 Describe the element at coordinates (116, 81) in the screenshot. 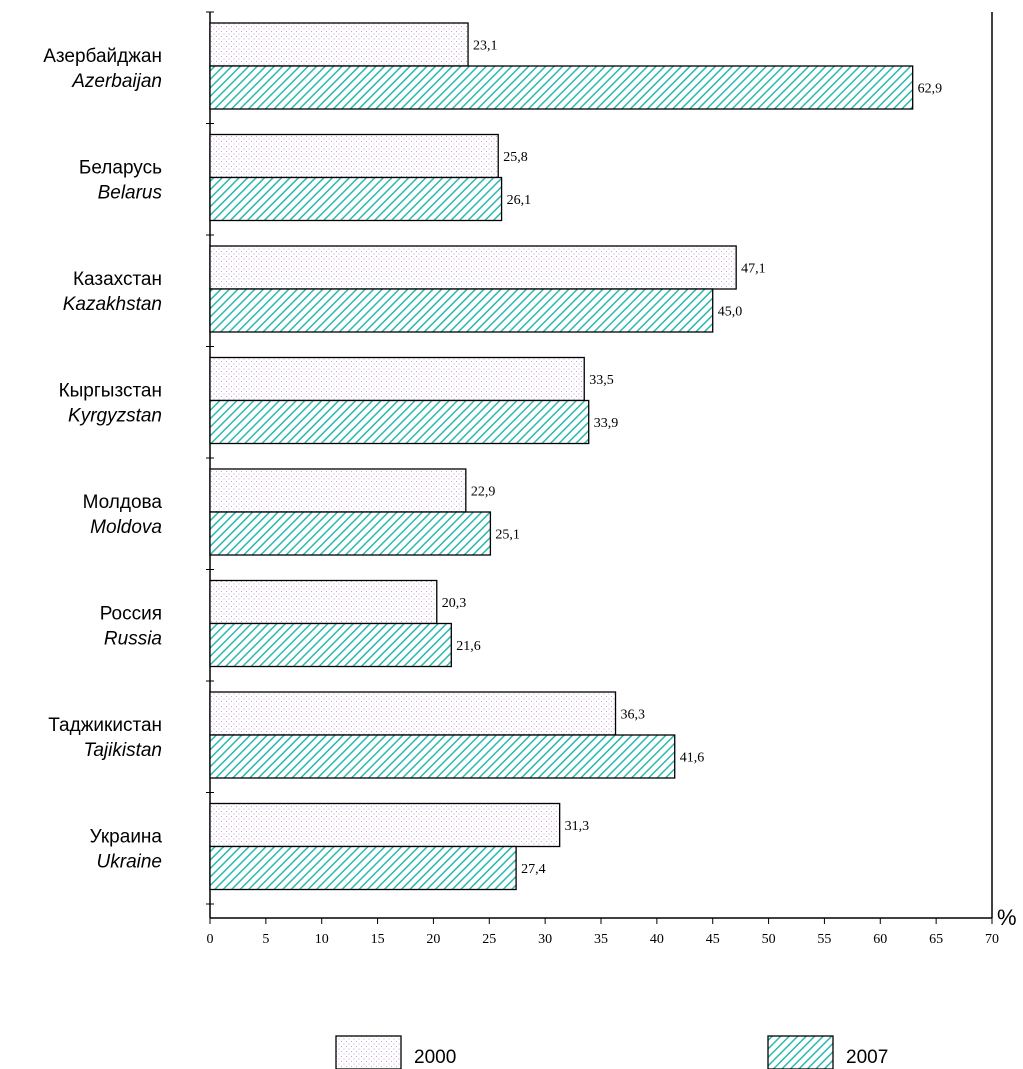

I see `category-label-english: Azerbaijan` at that location.